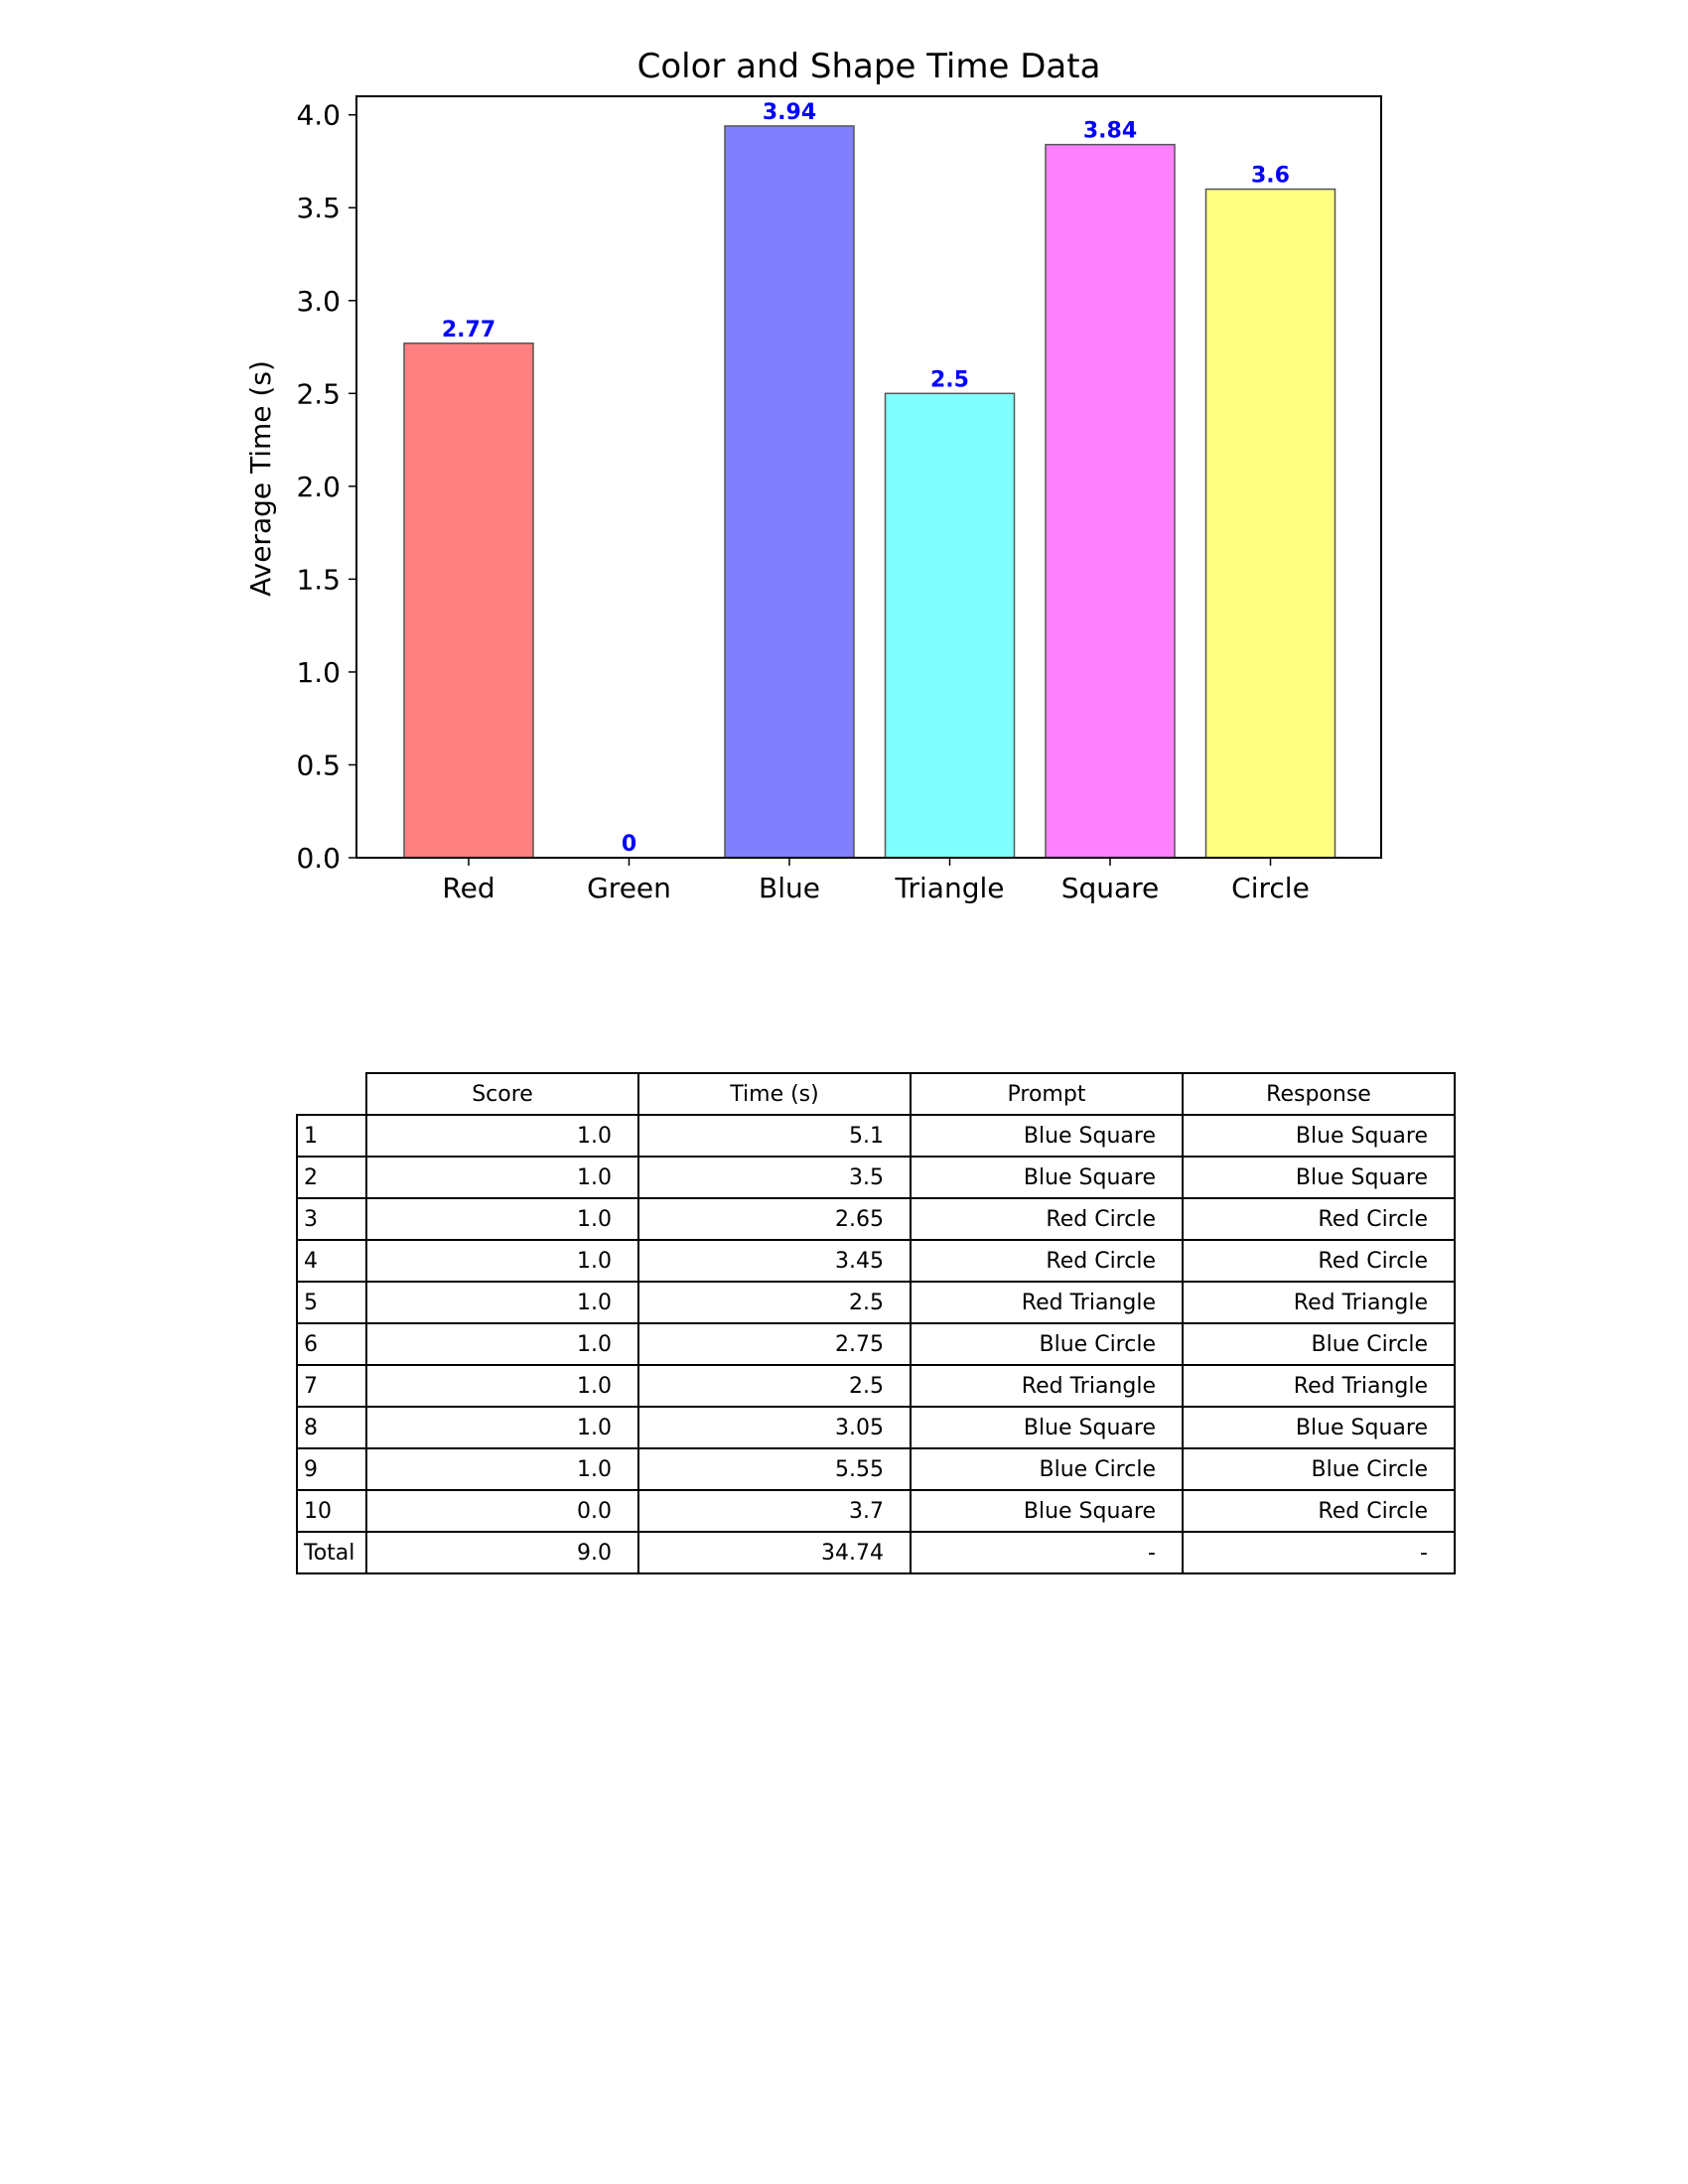  I want to click on row-label-cell: Total, so click(331, 1552).